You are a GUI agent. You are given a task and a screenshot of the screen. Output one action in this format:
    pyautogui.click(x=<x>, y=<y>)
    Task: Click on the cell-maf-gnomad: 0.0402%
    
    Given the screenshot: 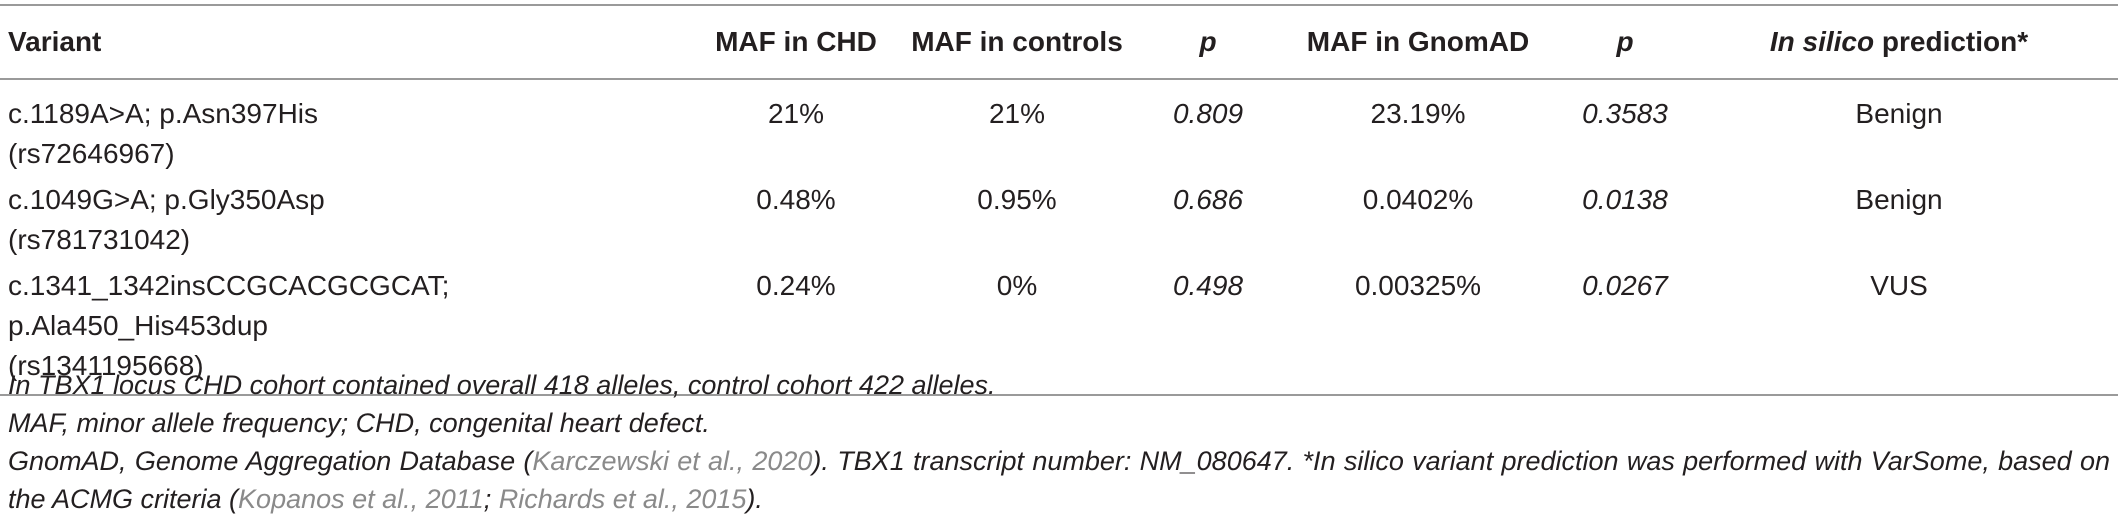 What is the action you would take?
    pyautogui.click(x=1418, y=199)
    